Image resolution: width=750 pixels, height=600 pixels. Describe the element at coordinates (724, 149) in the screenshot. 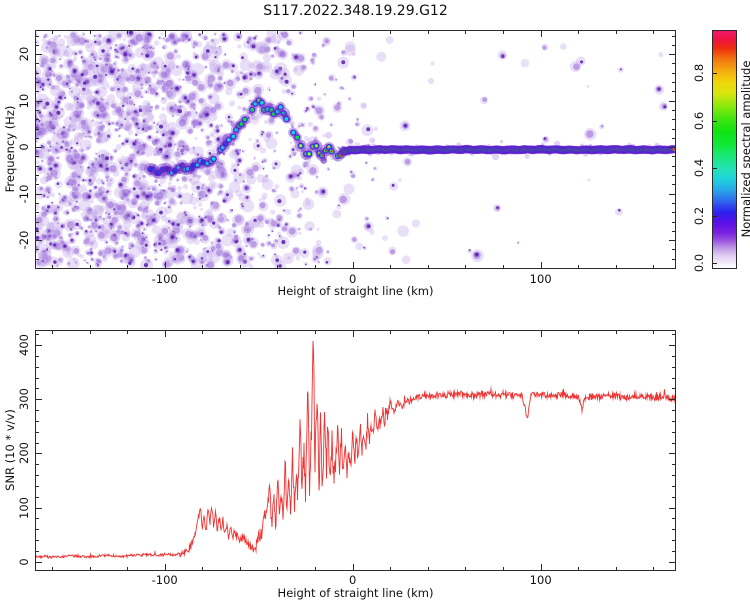

I see `colorbar` at that location.